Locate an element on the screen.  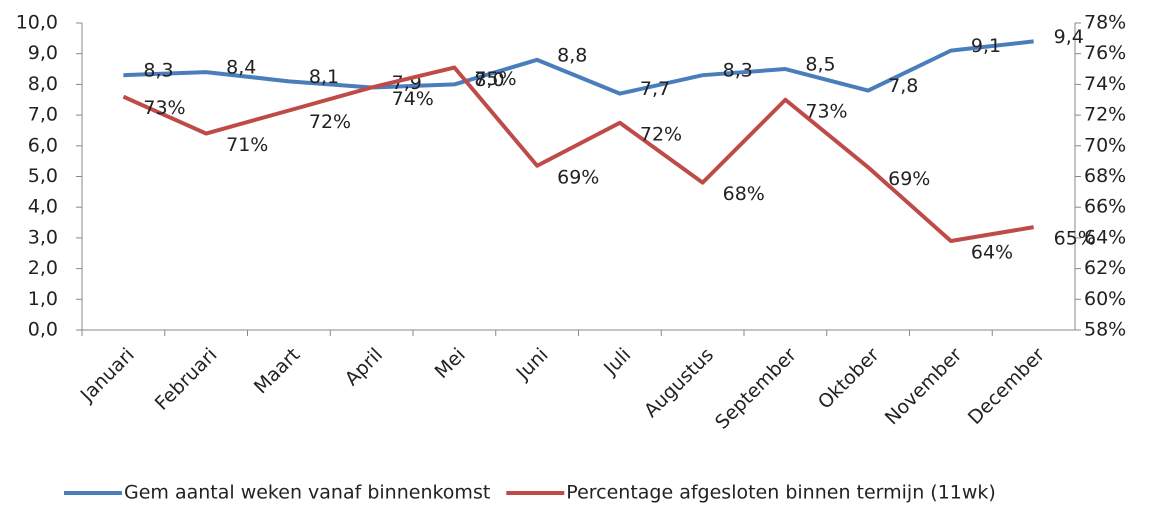
y2-tick-label: 76% is located at coordinates (1105, 53).